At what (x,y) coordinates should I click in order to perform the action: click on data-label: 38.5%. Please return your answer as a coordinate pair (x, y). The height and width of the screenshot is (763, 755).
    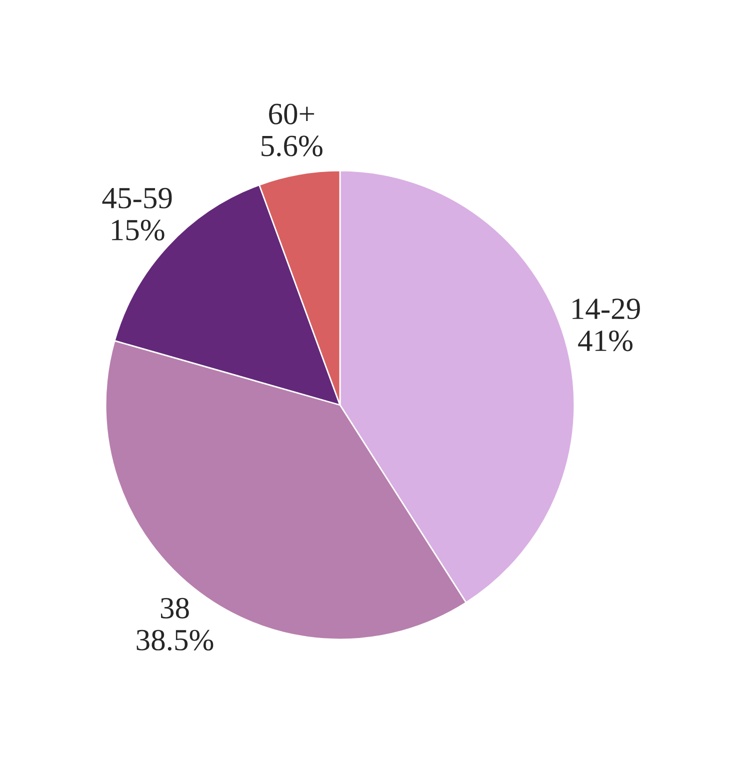
    Looking at the image, I should click on (175, 640).